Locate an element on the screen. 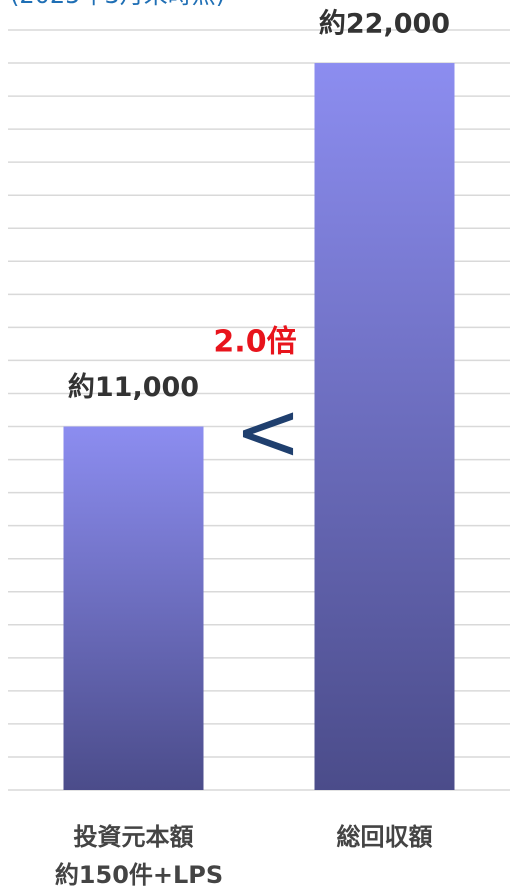 The image size is (524, 889). x-tick-label: 投資元本額 is located at coordinates (134, 837).